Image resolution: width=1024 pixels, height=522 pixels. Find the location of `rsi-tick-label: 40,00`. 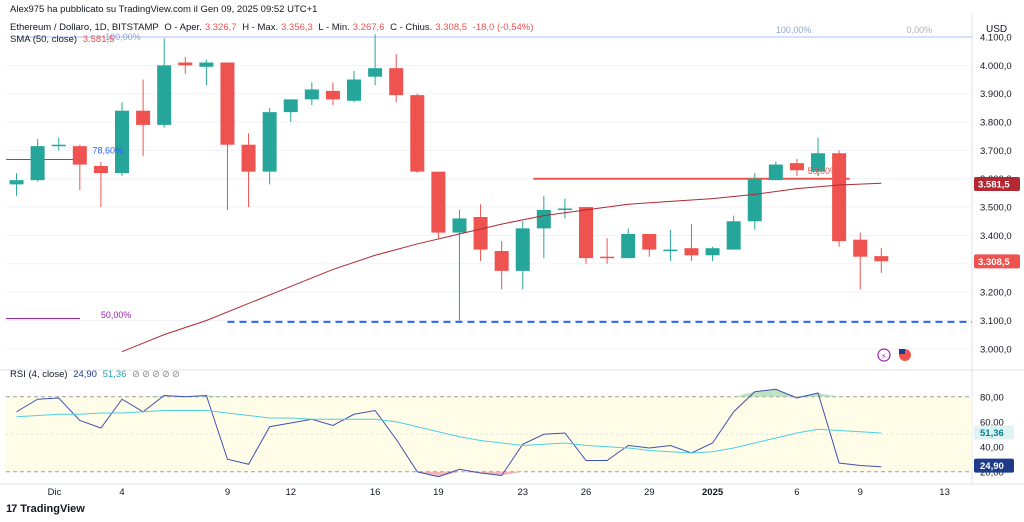

rsi-tick-label: 40,00 is located at coordinates (992, 447).